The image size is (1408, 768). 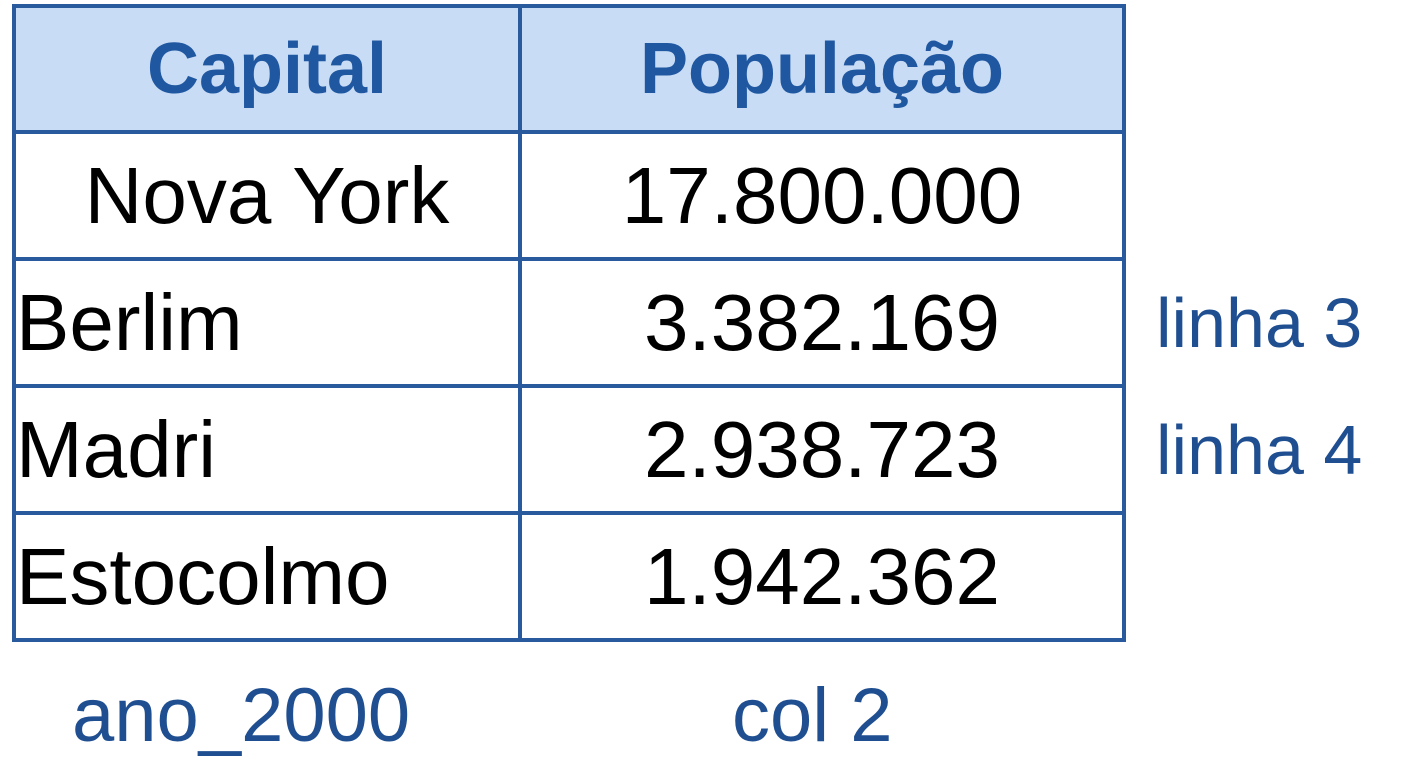 I want to click on capital-cell: Madri, so click(x=267, y=449).